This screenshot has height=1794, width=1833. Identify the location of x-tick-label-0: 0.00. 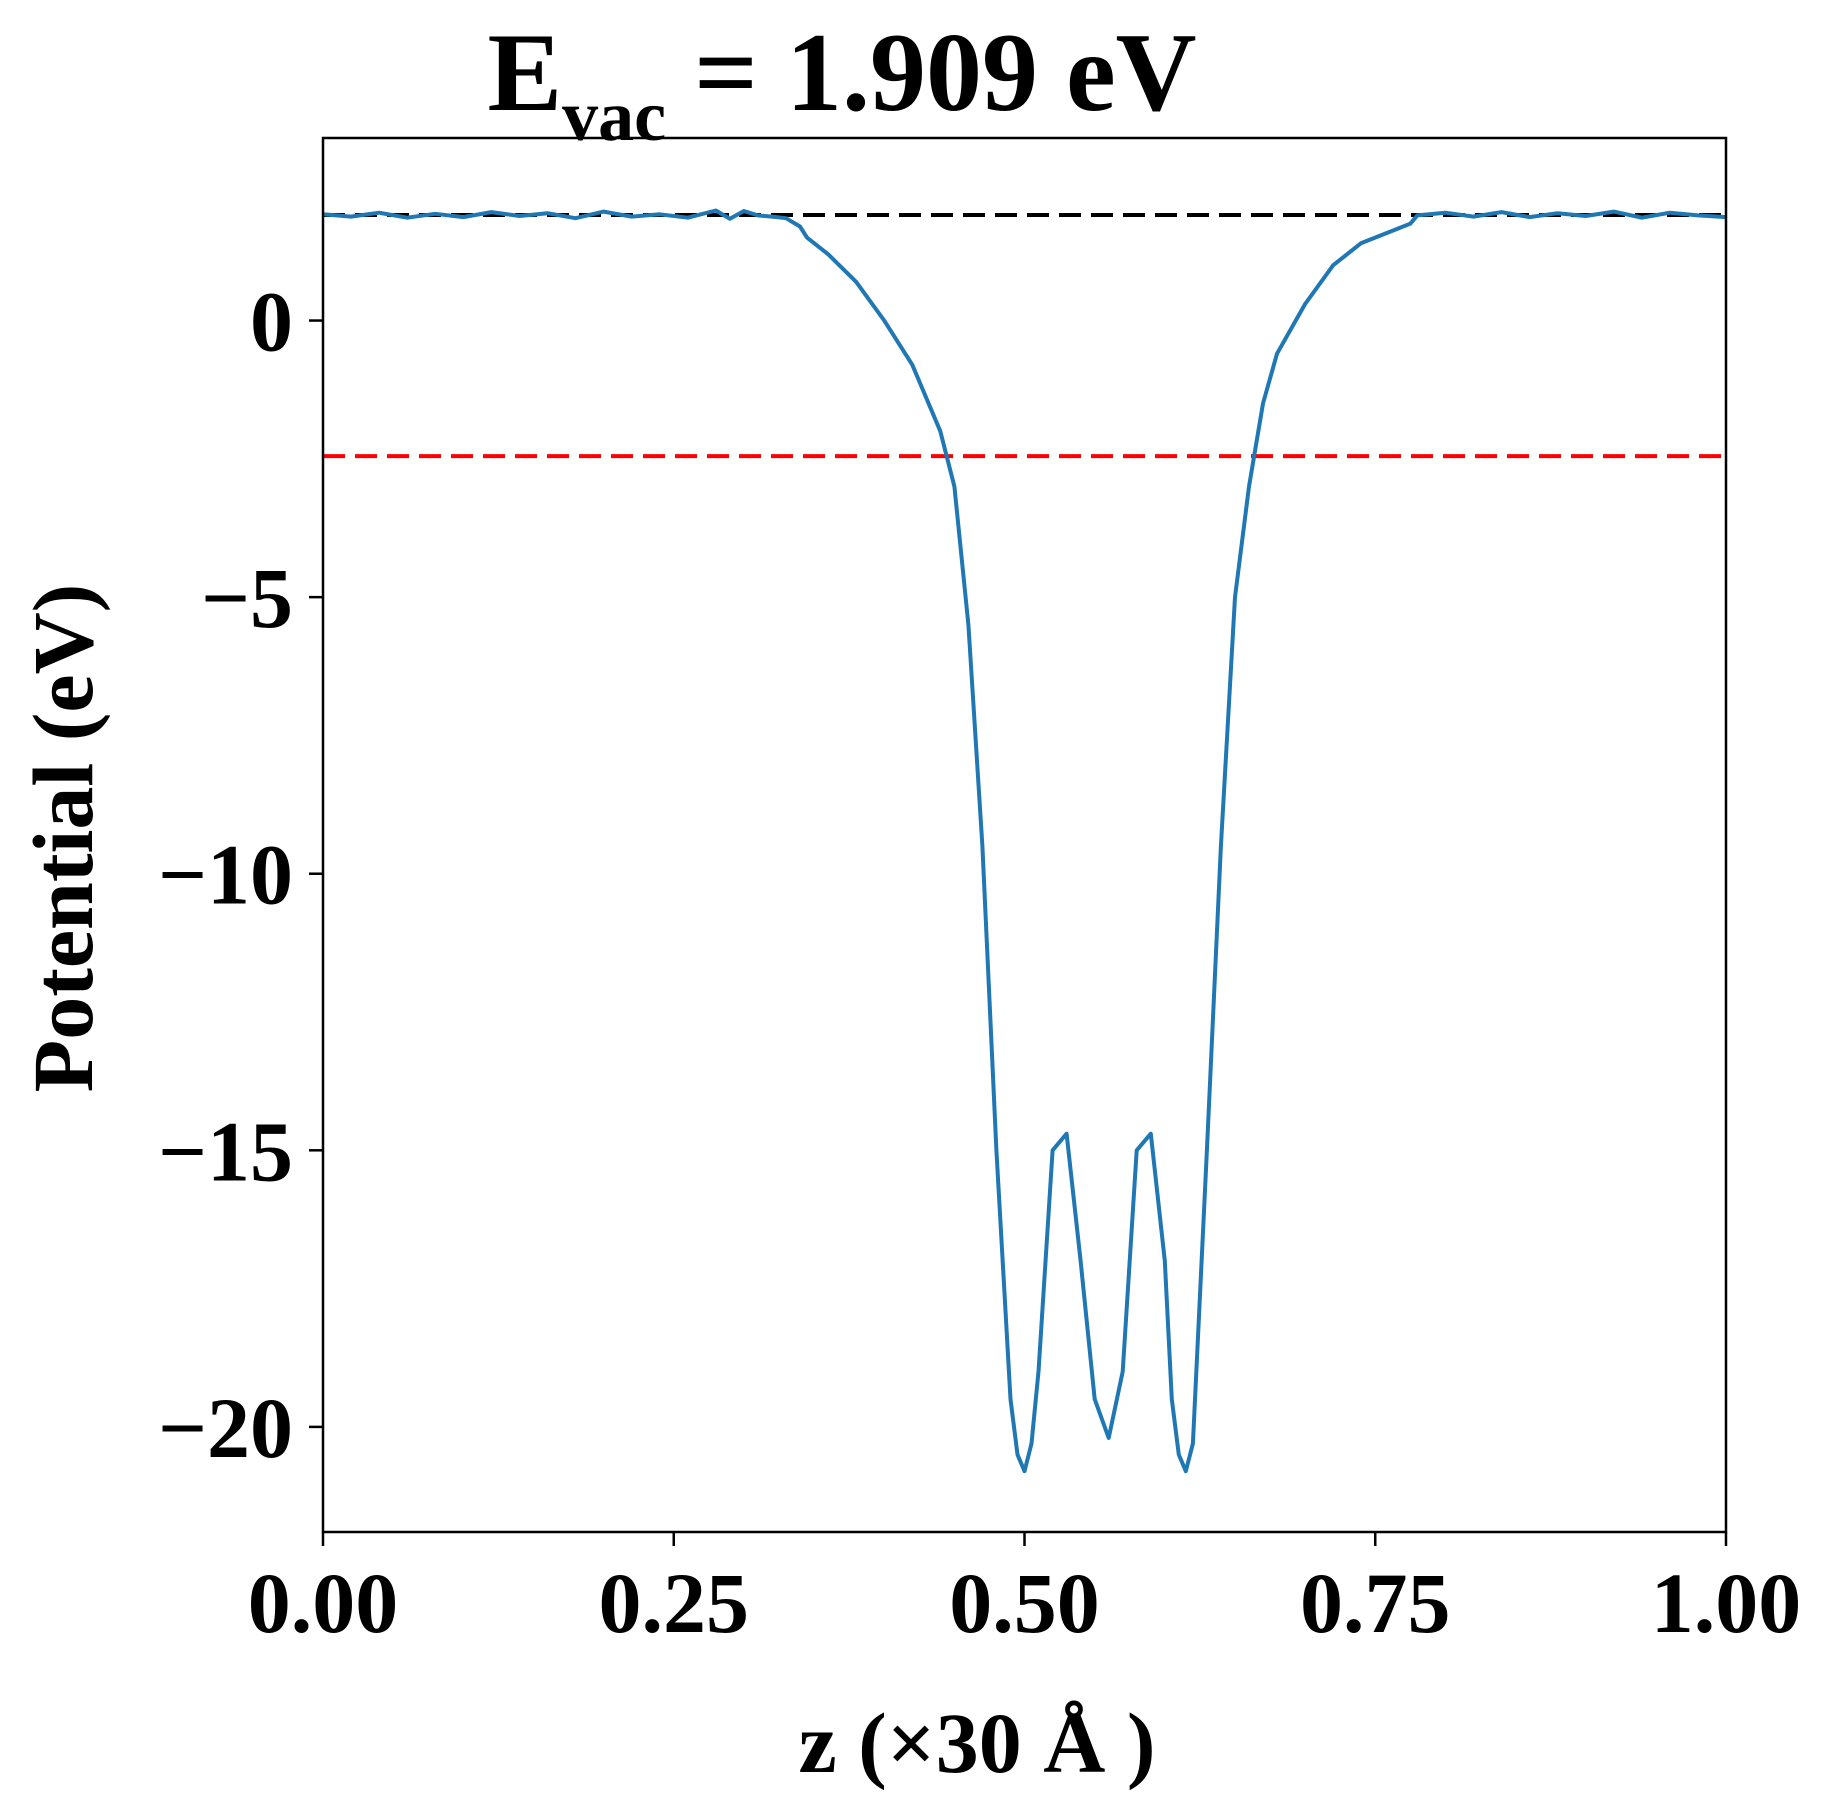
(323, 1603).